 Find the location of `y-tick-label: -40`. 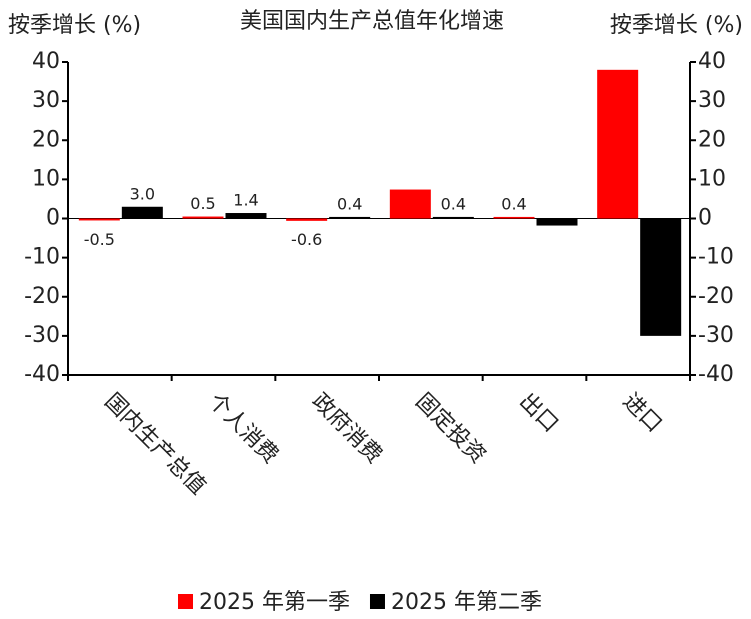

y-tick-label: -40 is located at coordinates (42, 374).